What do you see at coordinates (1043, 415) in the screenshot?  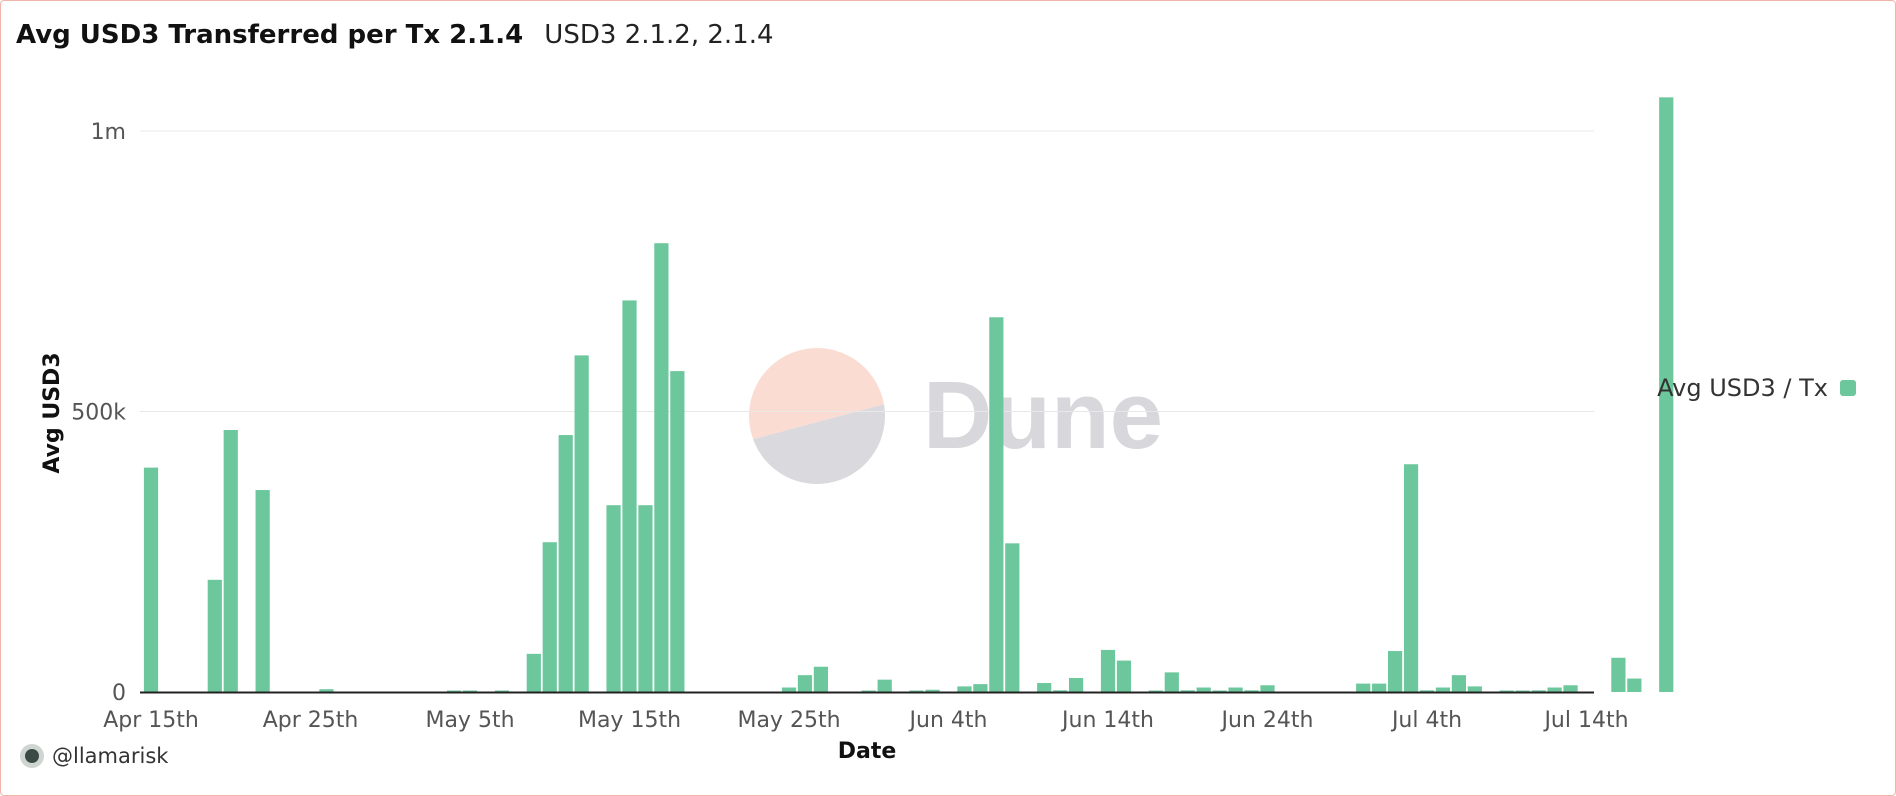 I see `watermark-text: Dune` at bounding box center [1043, 415].